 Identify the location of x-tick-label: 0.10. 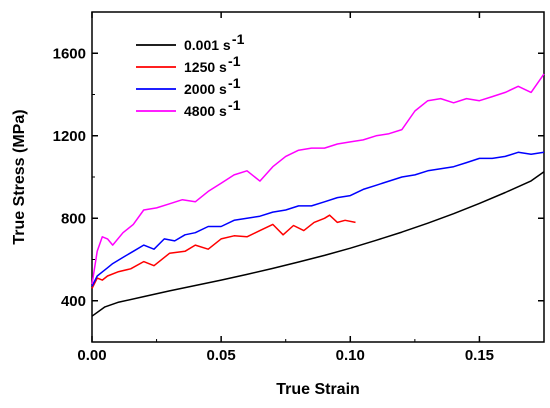
(350, 355).